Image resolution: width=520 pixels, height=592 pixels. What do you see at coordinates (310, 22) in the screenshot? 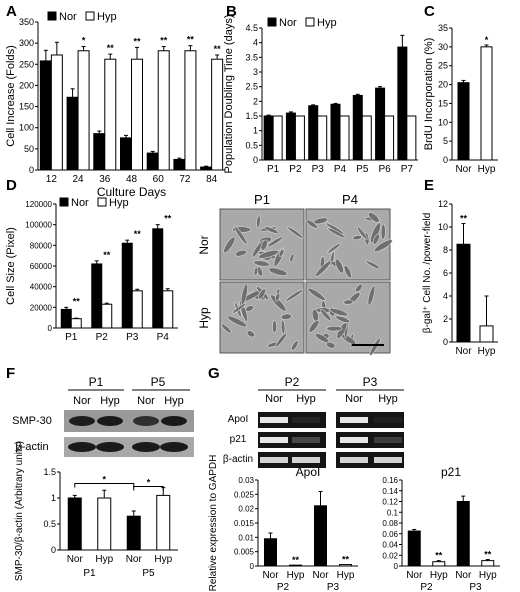
I see `legend-swatch` at bounding box center [310, 22].